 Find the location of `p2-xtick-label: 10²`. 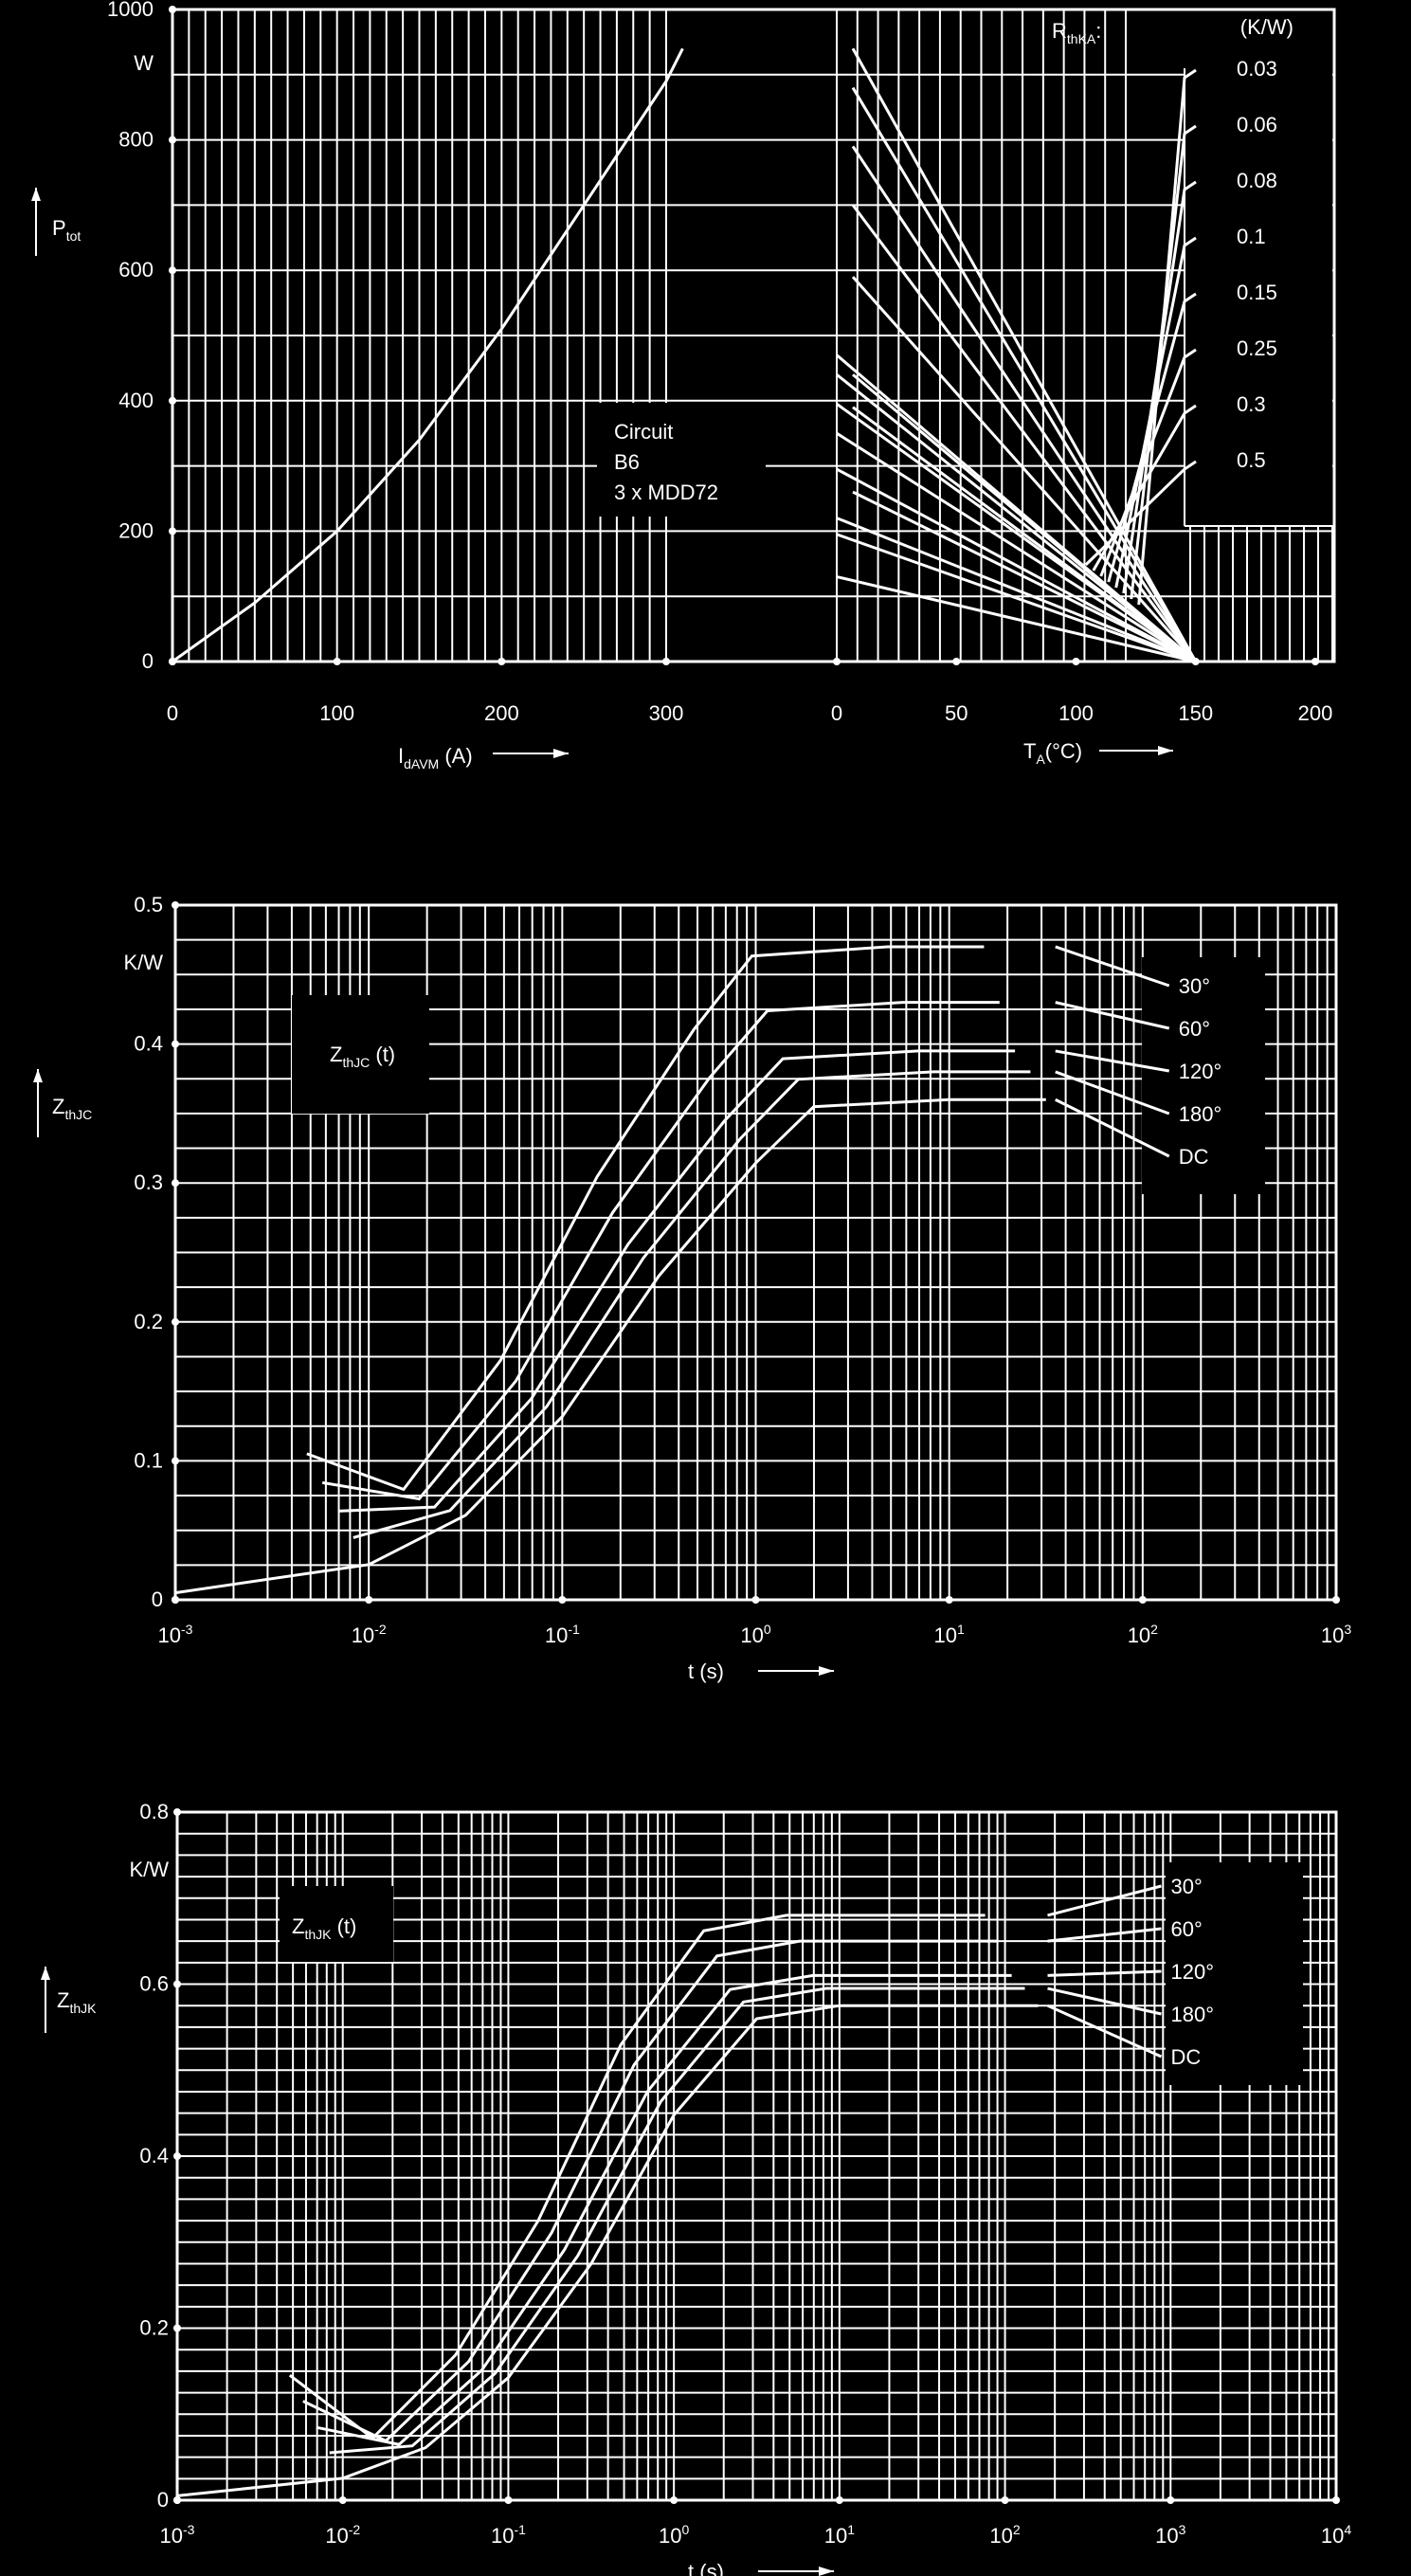

p2-xtick-label: 10² is located at coordinates (1143, 1634).